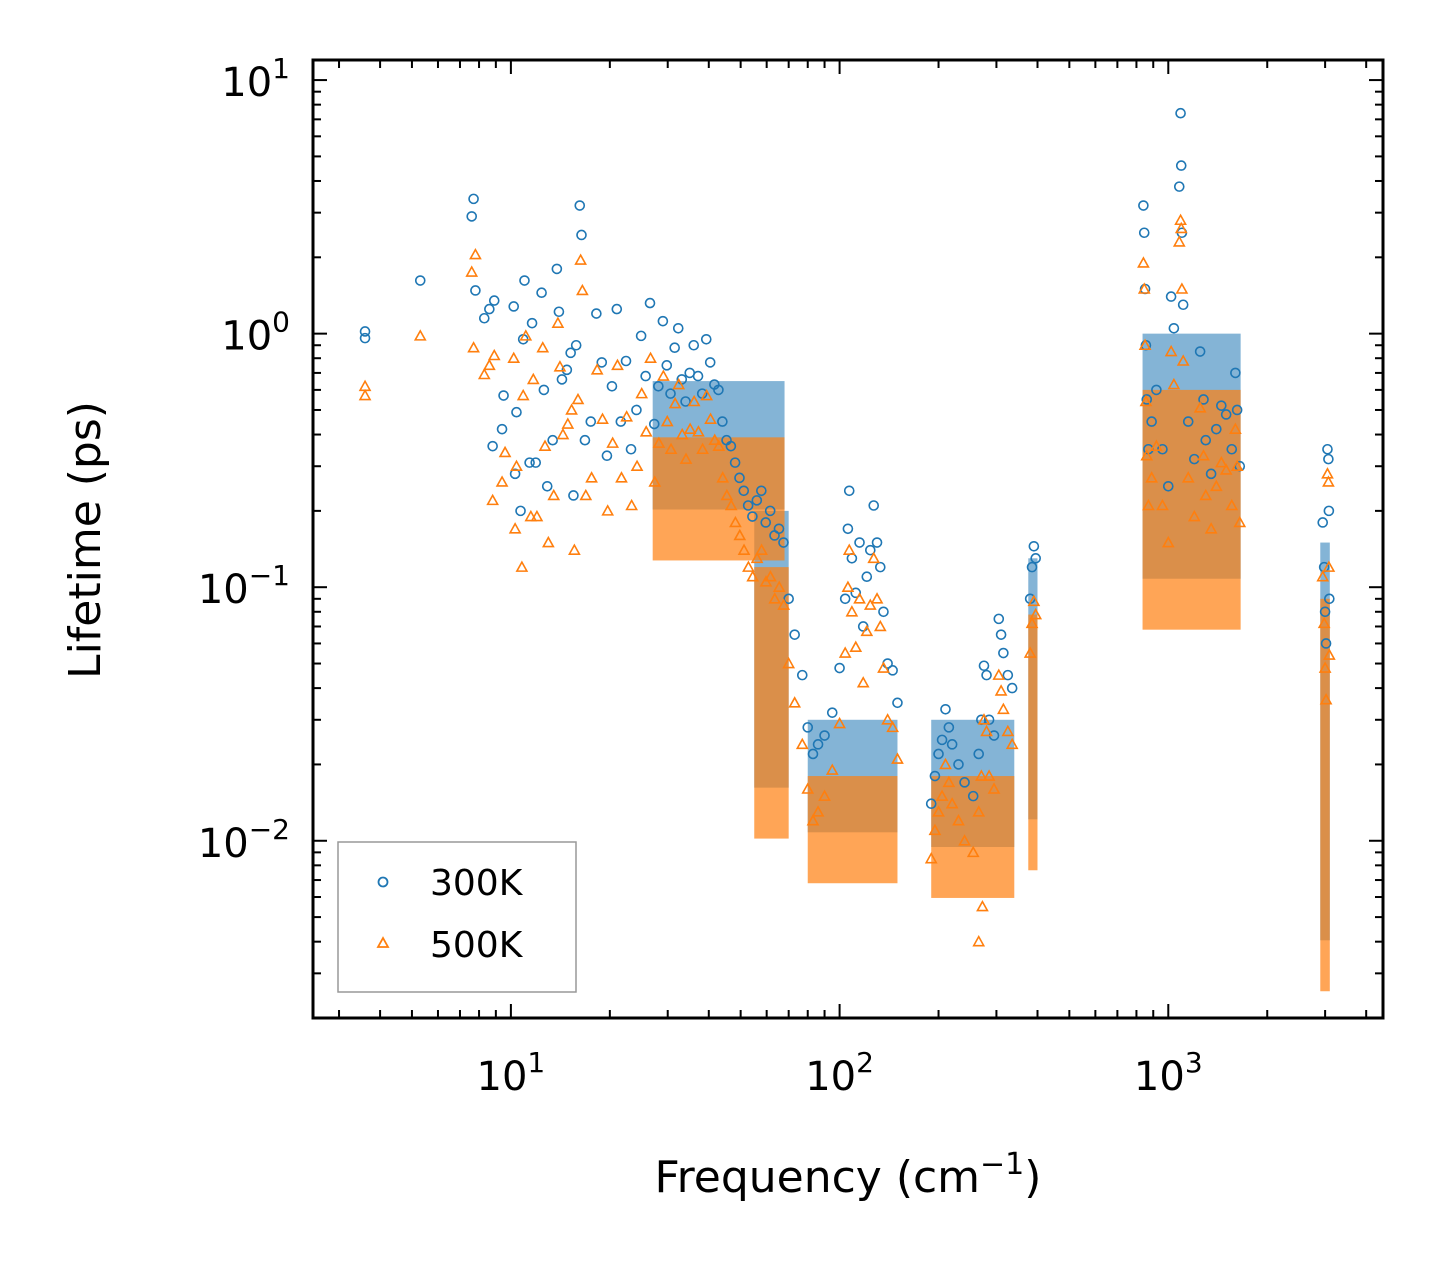  Describe the element at coordinates (511, 1073) in the screenshot. I see `x-tick-label-0: 10¹` at that location.